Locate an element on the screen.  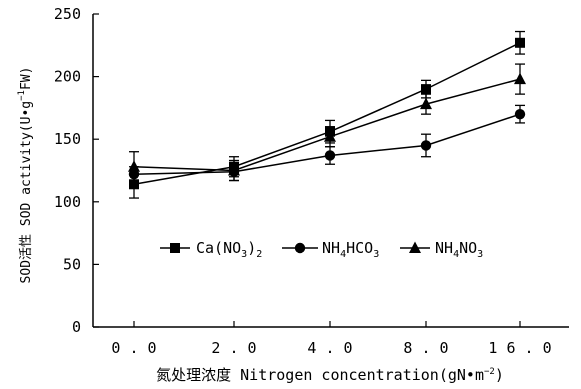
legend-text-part: Ca(NO is located at coordinates (218, 248).